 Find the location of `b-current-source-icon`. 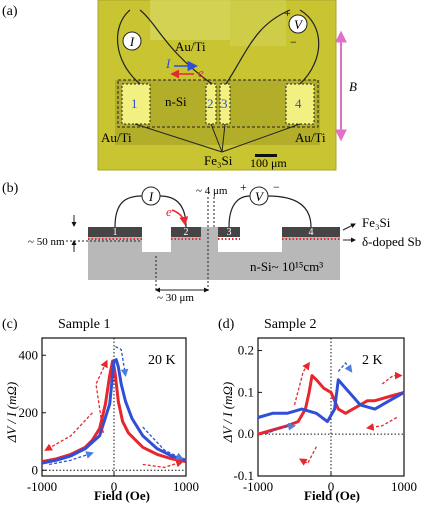

b-current-source-icon is located at coordinates (151, 196).